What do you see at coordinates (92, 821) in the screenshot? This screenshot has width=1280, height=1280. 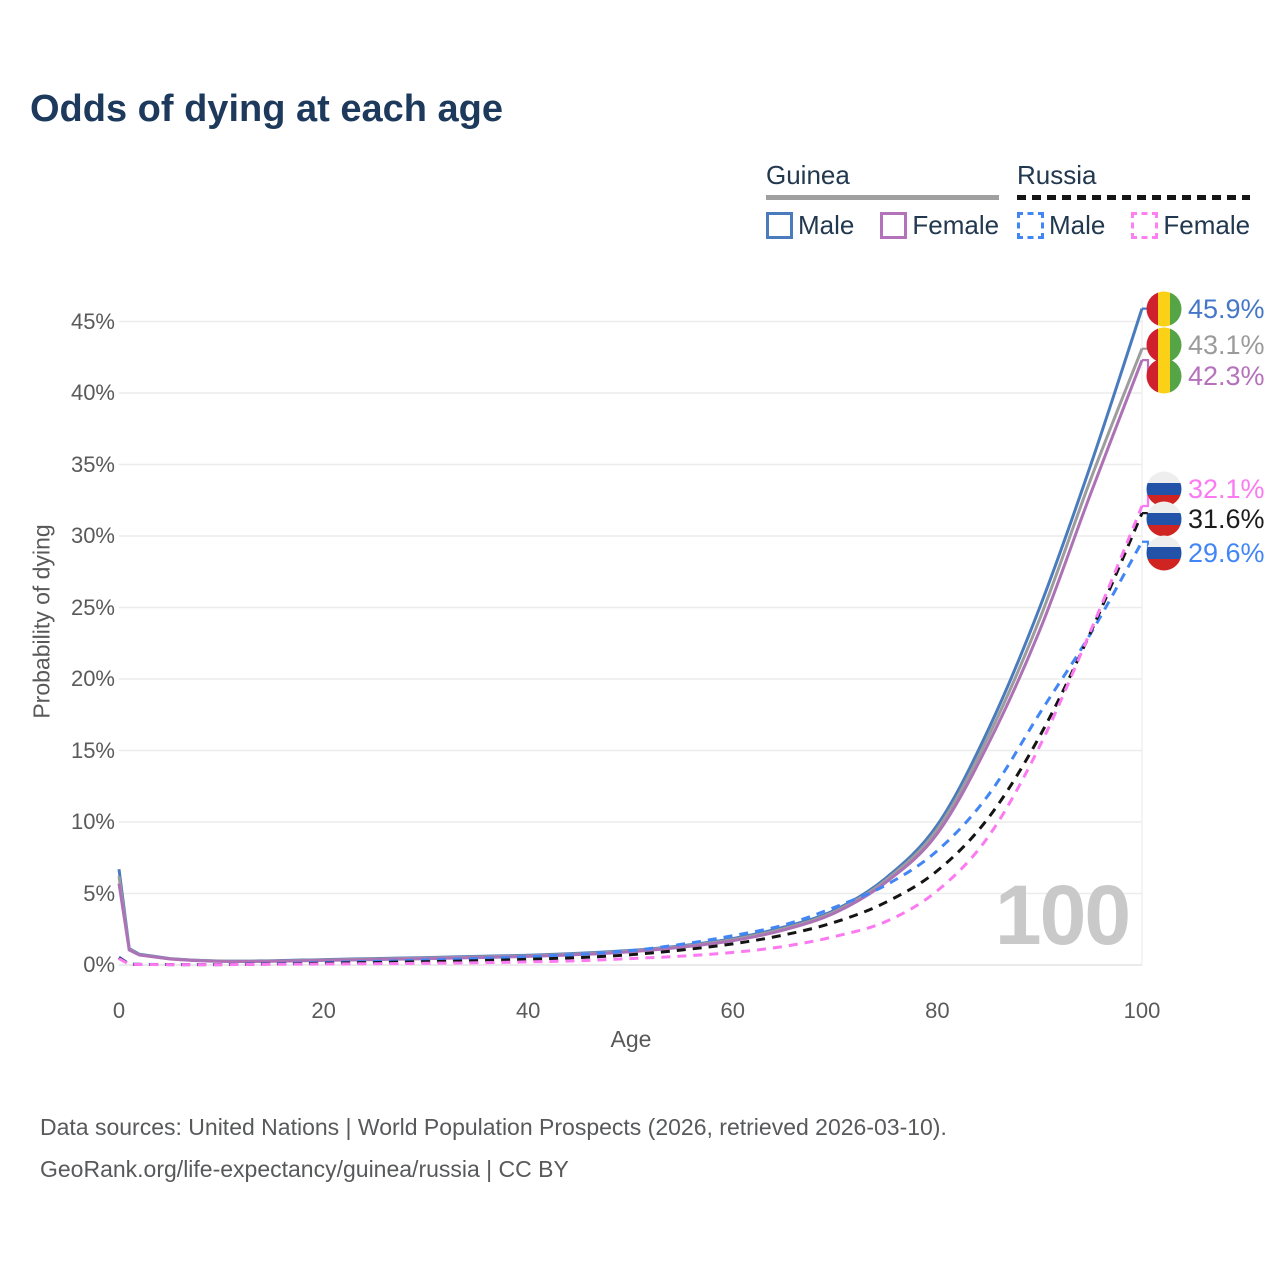 I see `y-tick-10%: 10%` at bounding box center [92, 821].